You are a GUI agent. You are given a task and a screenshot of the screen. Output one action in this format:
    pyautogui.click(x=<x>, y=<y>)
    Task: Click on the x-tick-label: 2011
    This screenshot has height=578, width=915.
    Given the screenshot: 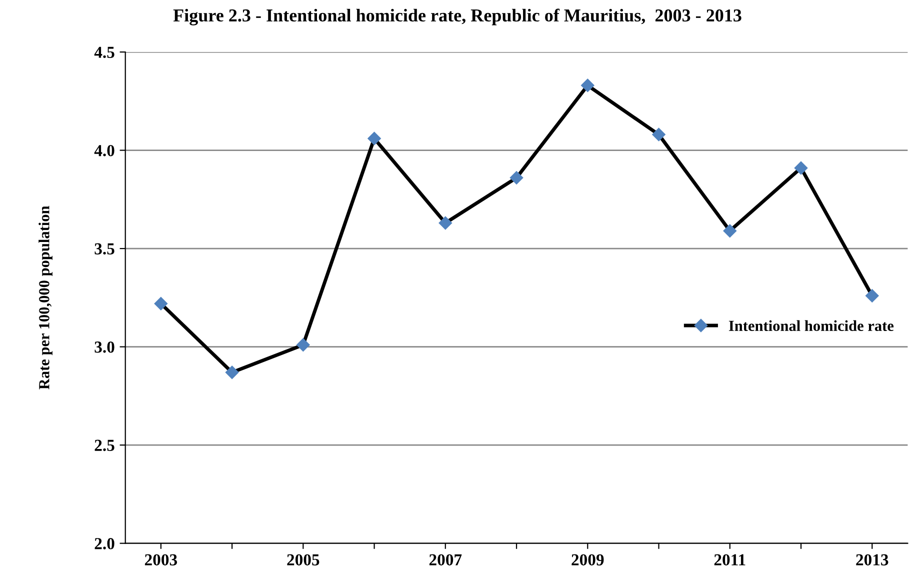 What is the action you would take?
    pyautogui.click(x=730, y=560)
    